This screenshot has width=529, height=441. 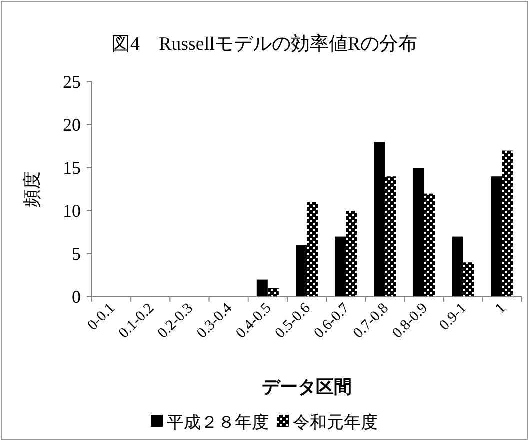 I want to click on y-tick-label: 20, so click(x=72, y=125).